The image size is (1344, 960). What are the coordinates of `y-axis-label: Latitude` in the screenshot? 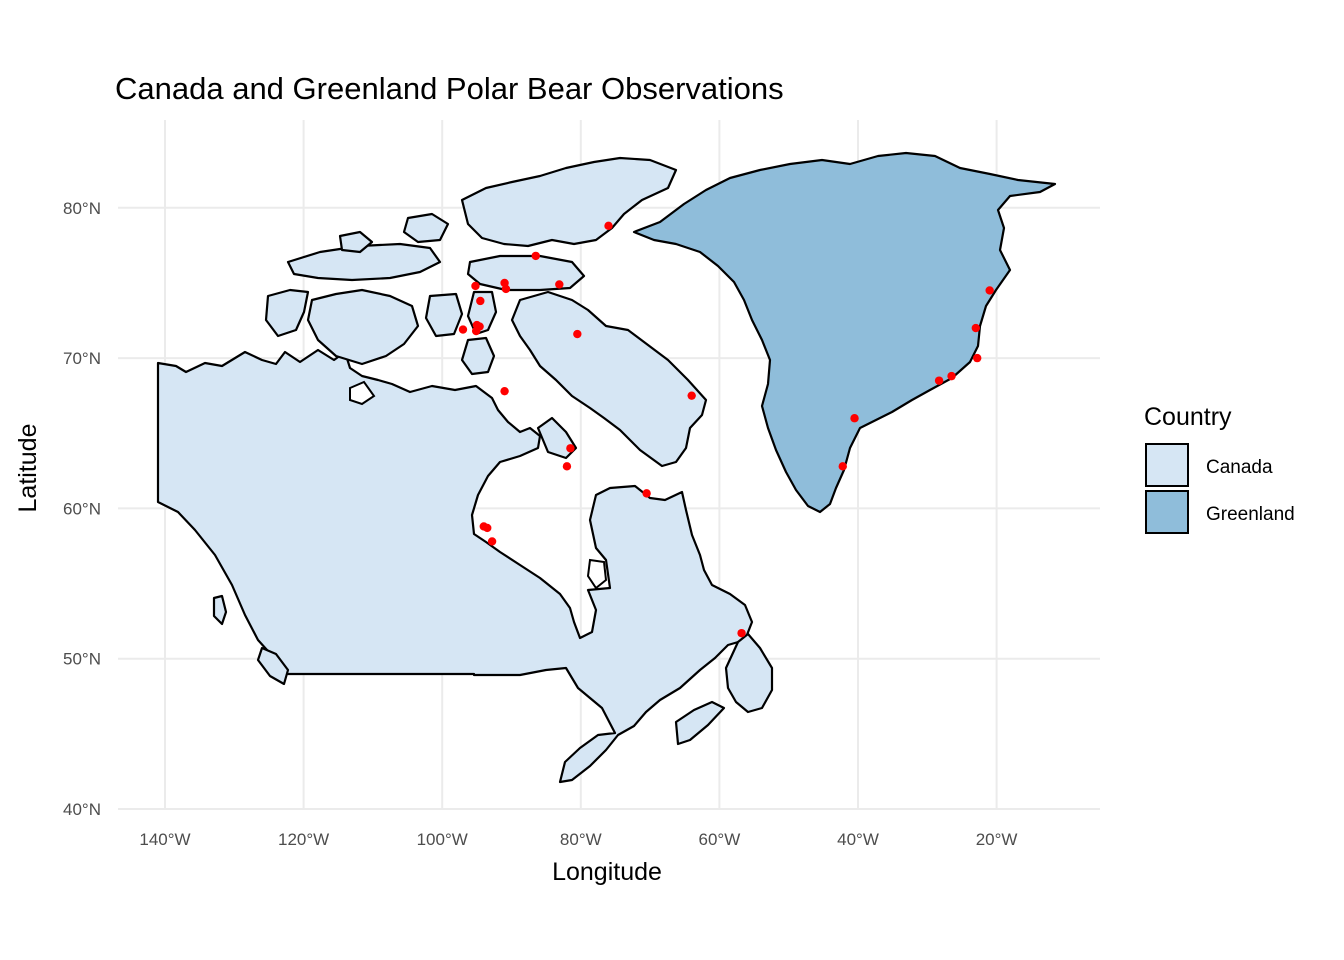 It's located at (28, 468).